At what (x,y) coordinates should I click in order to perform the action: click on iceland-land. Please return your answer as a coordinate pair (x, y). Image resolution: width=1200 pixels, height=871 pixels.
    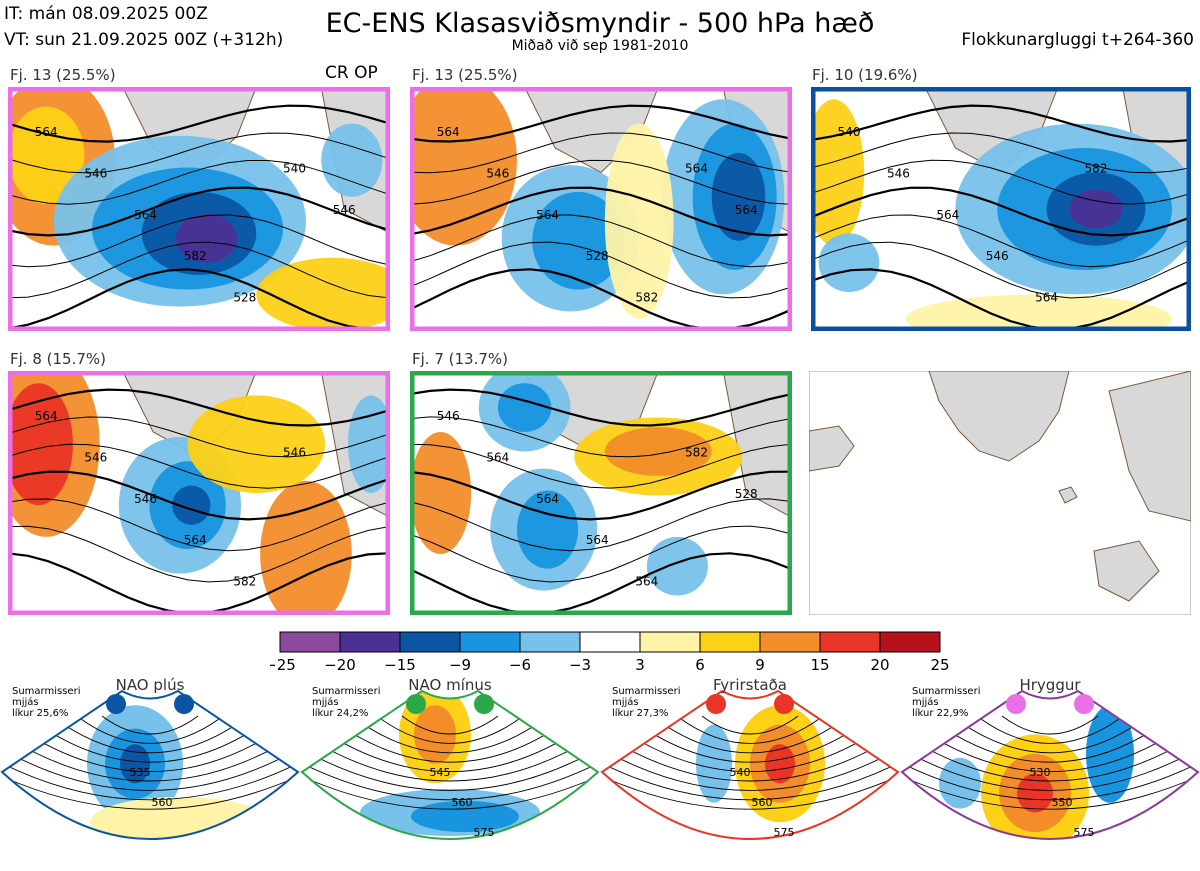
    Looking at the image, I should click on (1068, 495).